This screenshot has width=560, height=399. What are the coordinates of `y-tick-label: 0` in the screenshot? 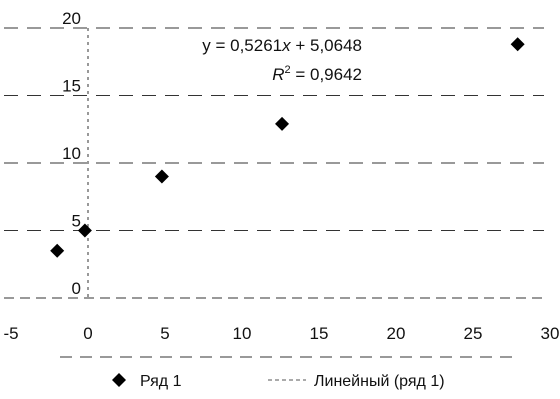 It's located at (76, 288).